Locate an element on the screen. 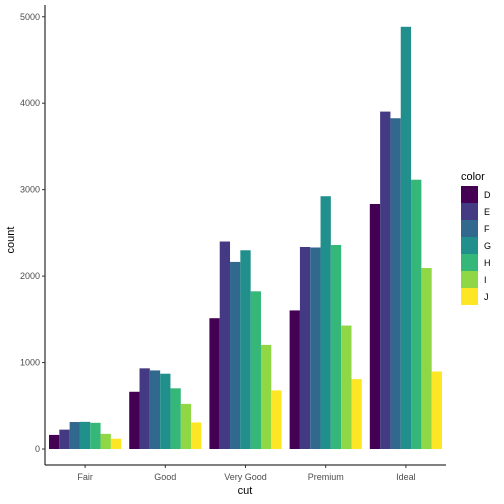 This screenshot has width=504, height=504. bar-good-f is located at coordinates (155, 409).